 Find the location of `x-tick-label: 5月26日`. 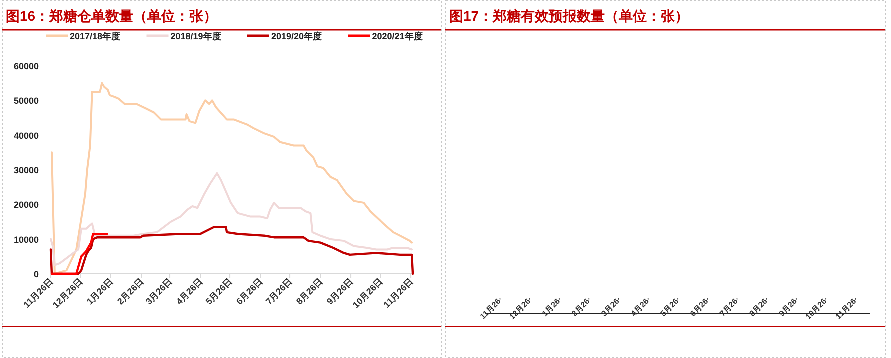

x-tick-label: 5月26日 is located at coordinates (219, 291).